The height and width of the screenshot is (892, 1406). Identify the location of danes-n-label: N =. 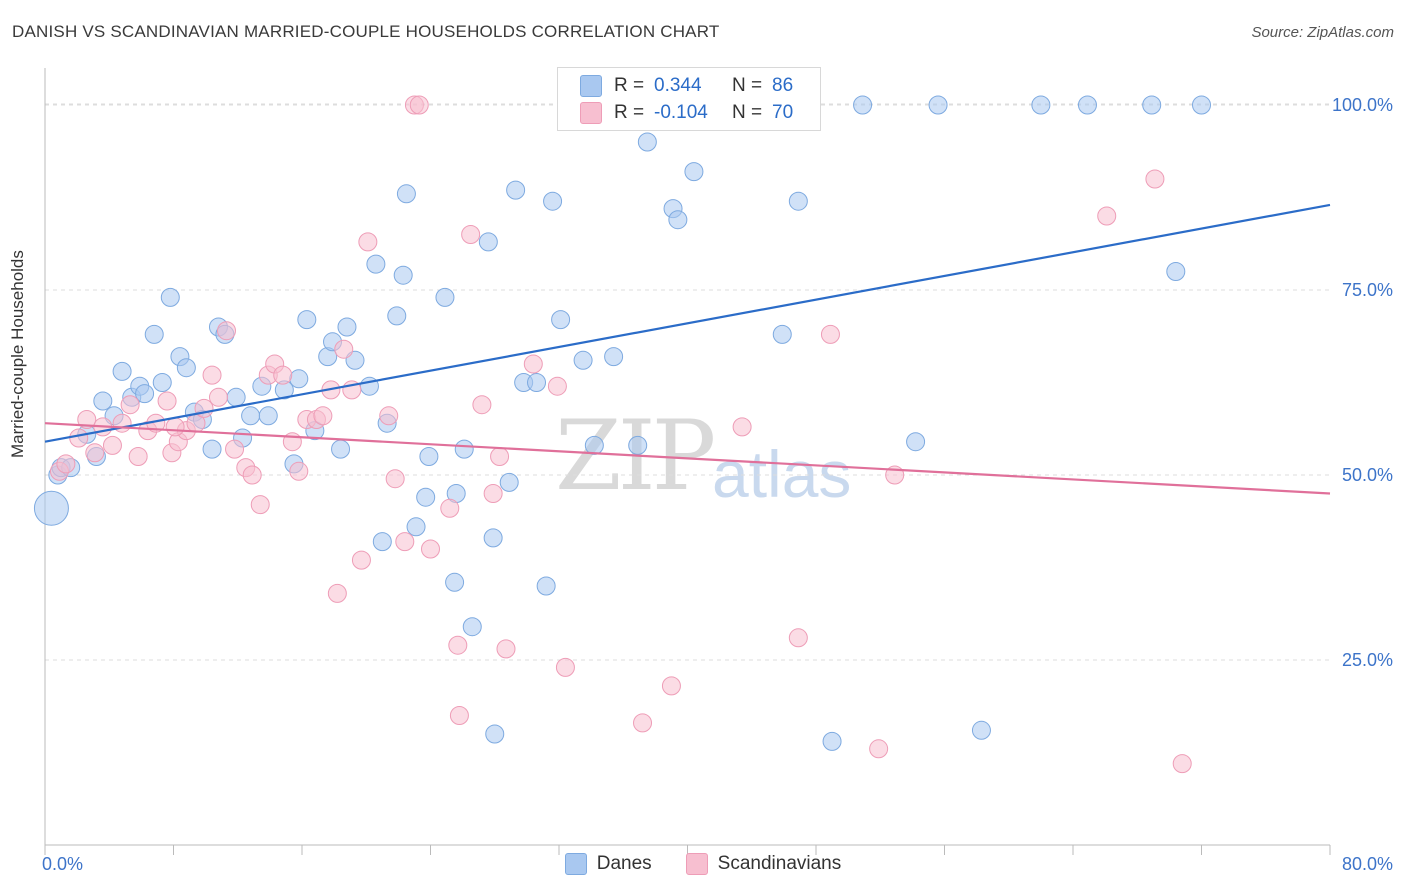
(747, 85).